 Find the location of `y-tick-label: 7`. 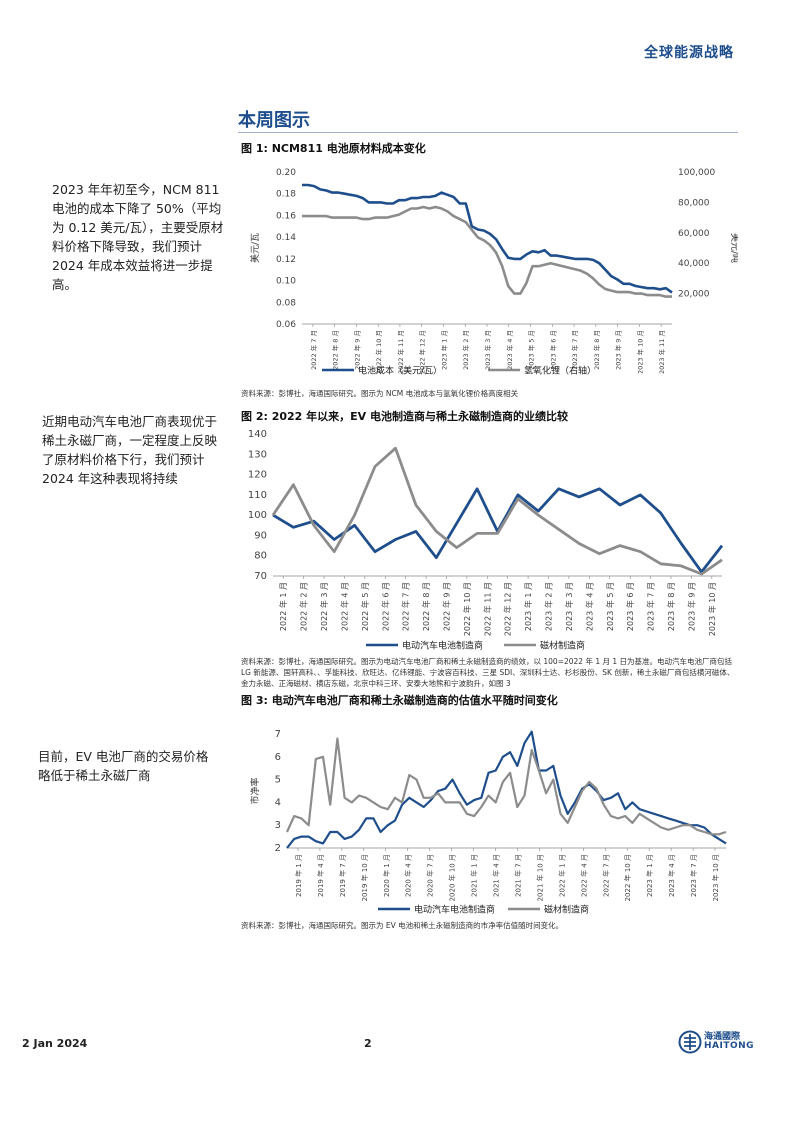

y-tick-label: 7 is located at coordinates (278, 734).